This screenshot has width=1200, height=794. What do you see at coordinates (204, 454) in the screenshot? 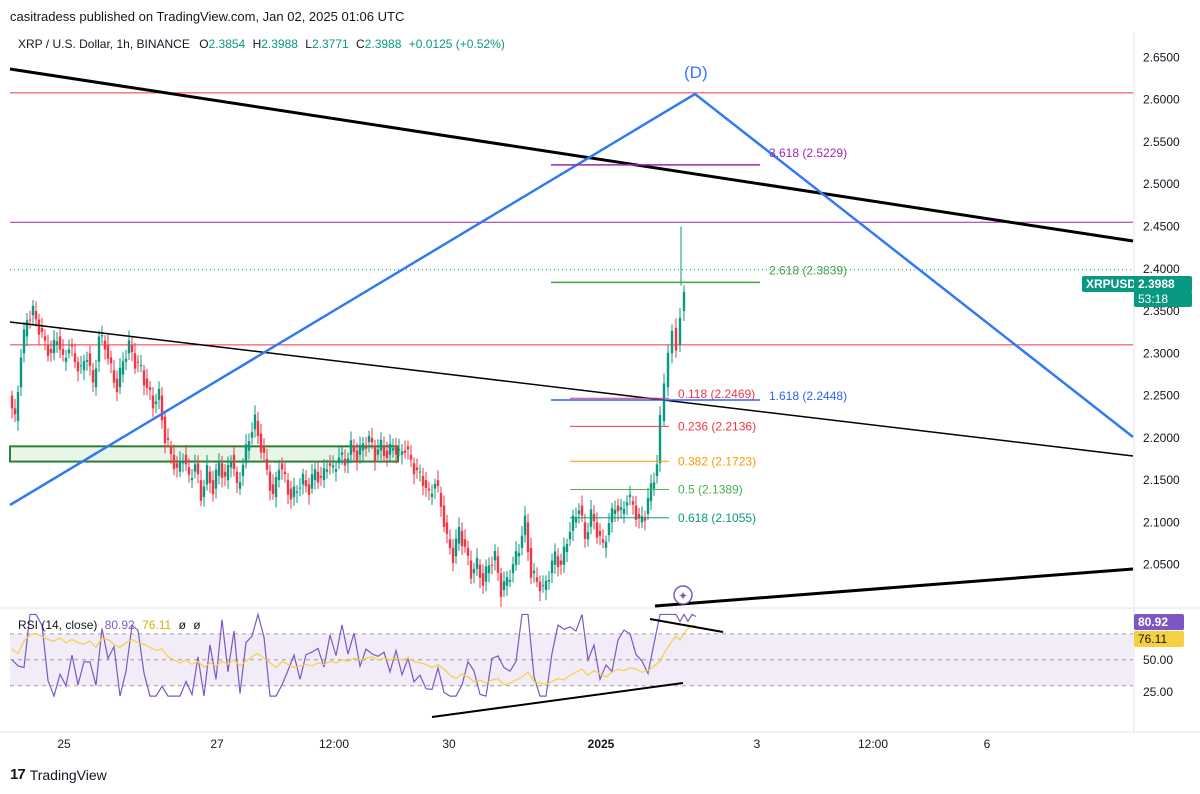
I see `support-zone-box` at bounding box center [204, 454].